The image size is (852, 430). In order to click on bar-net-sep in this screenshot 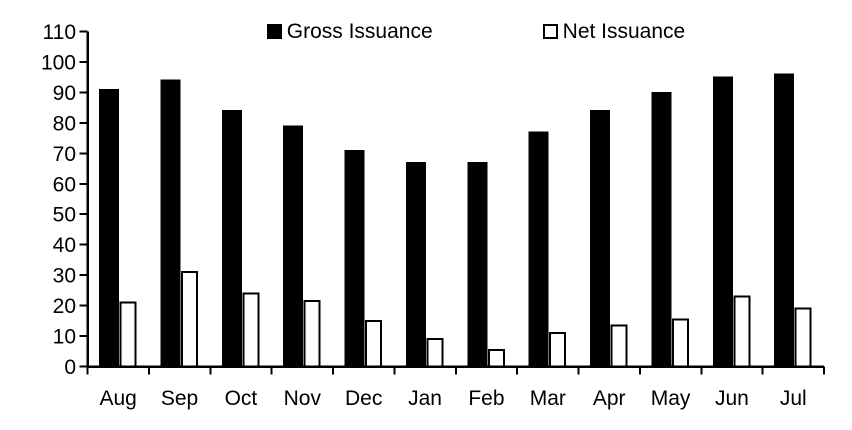, I will do `click(189, 319)`.